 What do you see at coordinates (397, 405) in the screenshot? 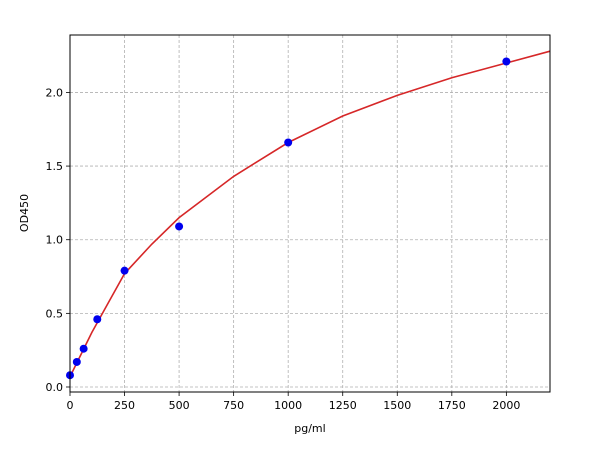
I see `x-tick-label: 1500` at bounding box center [397, 405].